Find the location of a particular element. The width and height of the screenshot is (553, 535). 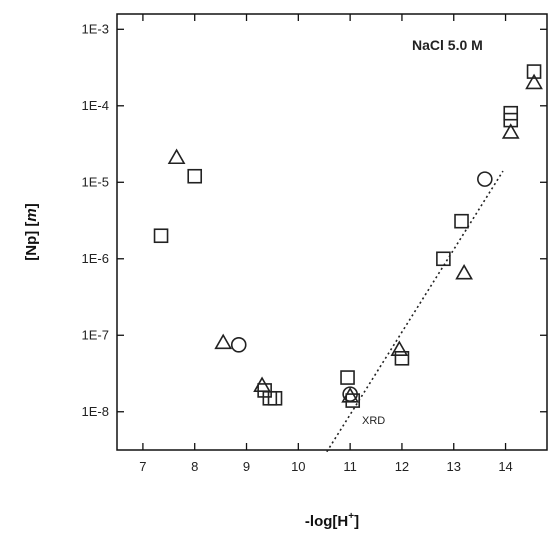

y-axis-title: [Np] [m] is located at coordinates (31, 232).